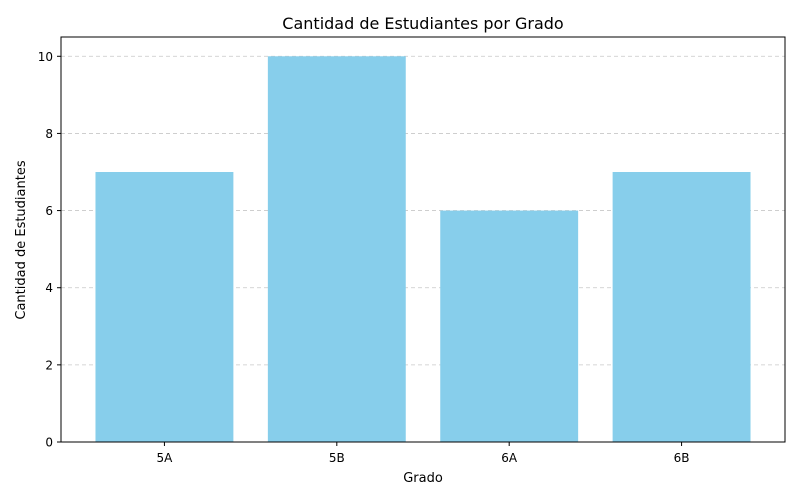 The image size is (800, 500). Describe the element at coordinates (165, 458) in the screenshot. I see `x-tick-label: 5A` at that location.